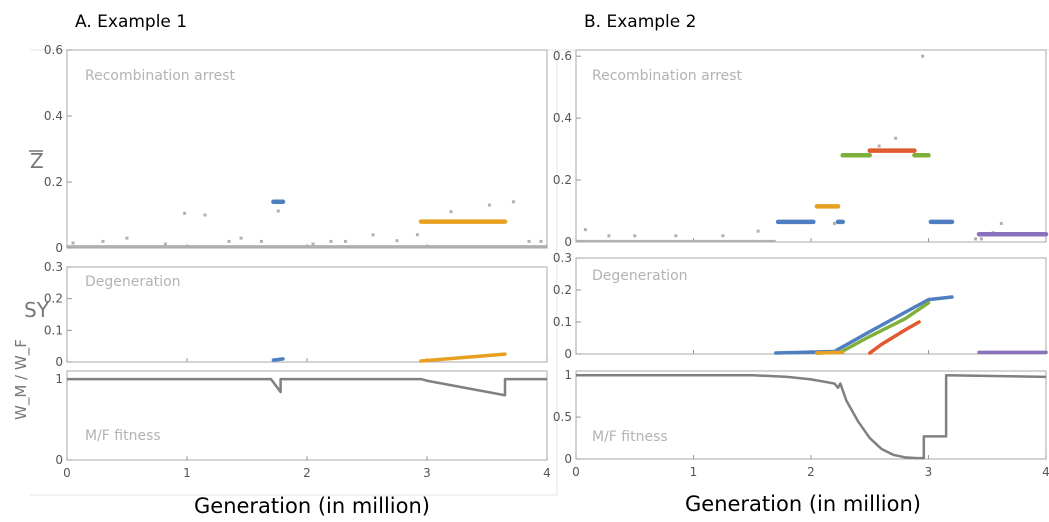 The height and width of the screenshot is (522, 1049). What do you see at coordinates (312, 506) in the screenshot?
I see `x-axis-title-a: Generation (in million)` at bounding box center [312, 506].